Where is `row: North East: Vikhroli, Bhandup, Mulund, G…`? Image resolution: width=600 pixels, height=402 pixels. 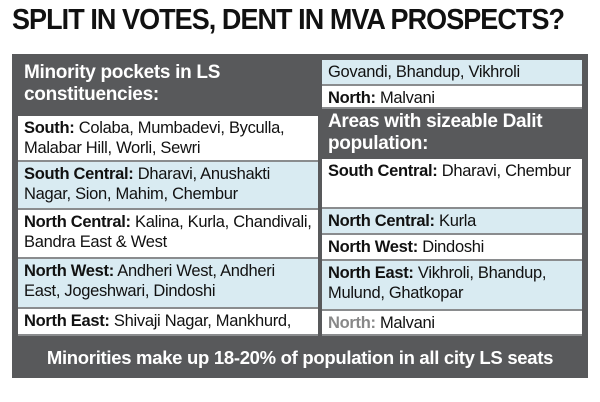 row: North East: Vikhroli, Bhandup, Mulund, G… is located at coordinates (452, 286).